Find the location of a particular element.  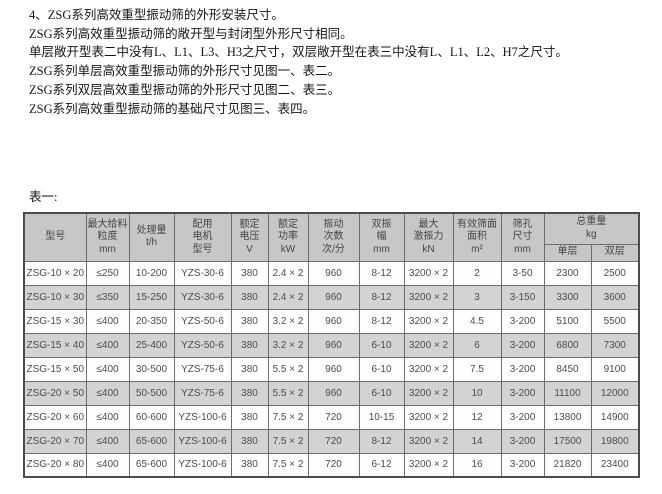

table-cell: 3600 is located at coordinates (615, 297).